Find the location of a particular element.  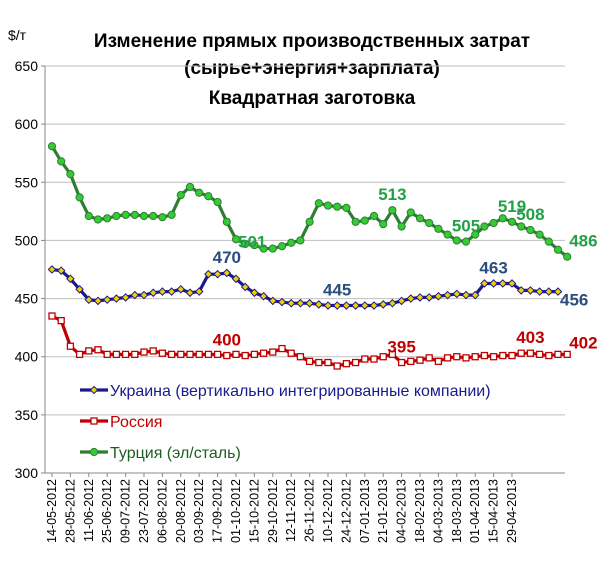

chart-title-line-2: (сырье+энергия+зарплата) is located at coordinates (312, 68).